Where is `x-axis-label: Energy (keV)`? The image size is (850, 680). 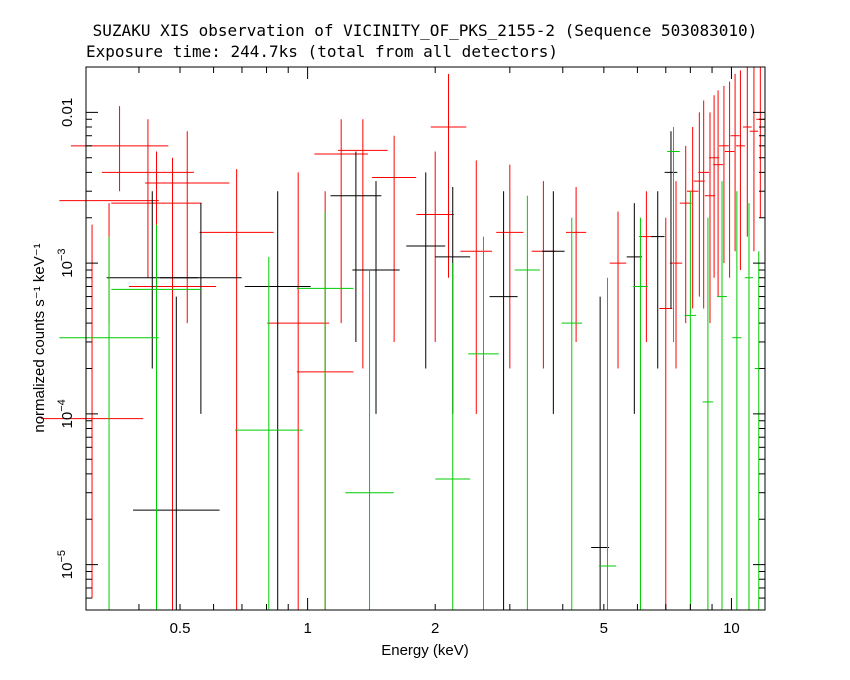 x-axis-label: Energy (keV) is located at coordinates (425, 650).